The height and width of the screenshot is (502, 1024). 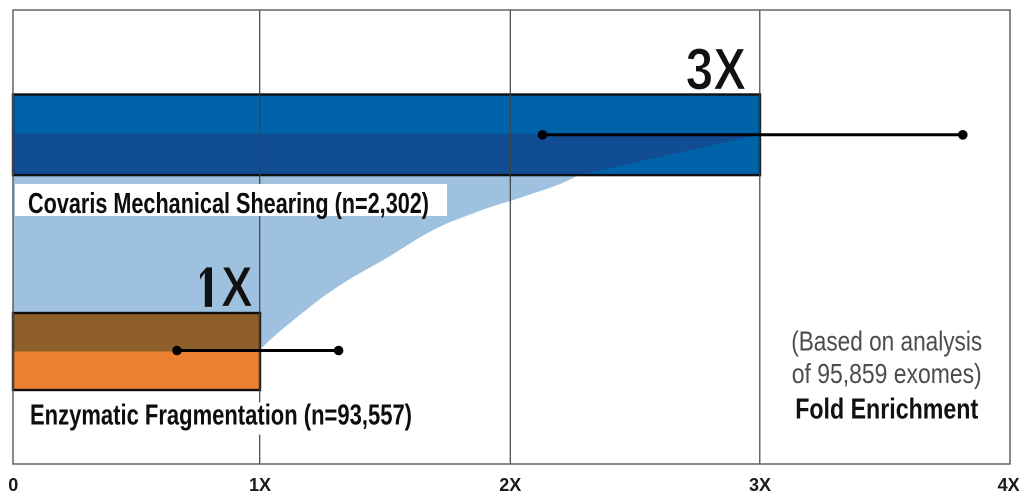 What do you see at coordinates (887, 373) in the screenshot?
I see `svg-text: of 95,859 exomes)` at bounding box center [887, 373].